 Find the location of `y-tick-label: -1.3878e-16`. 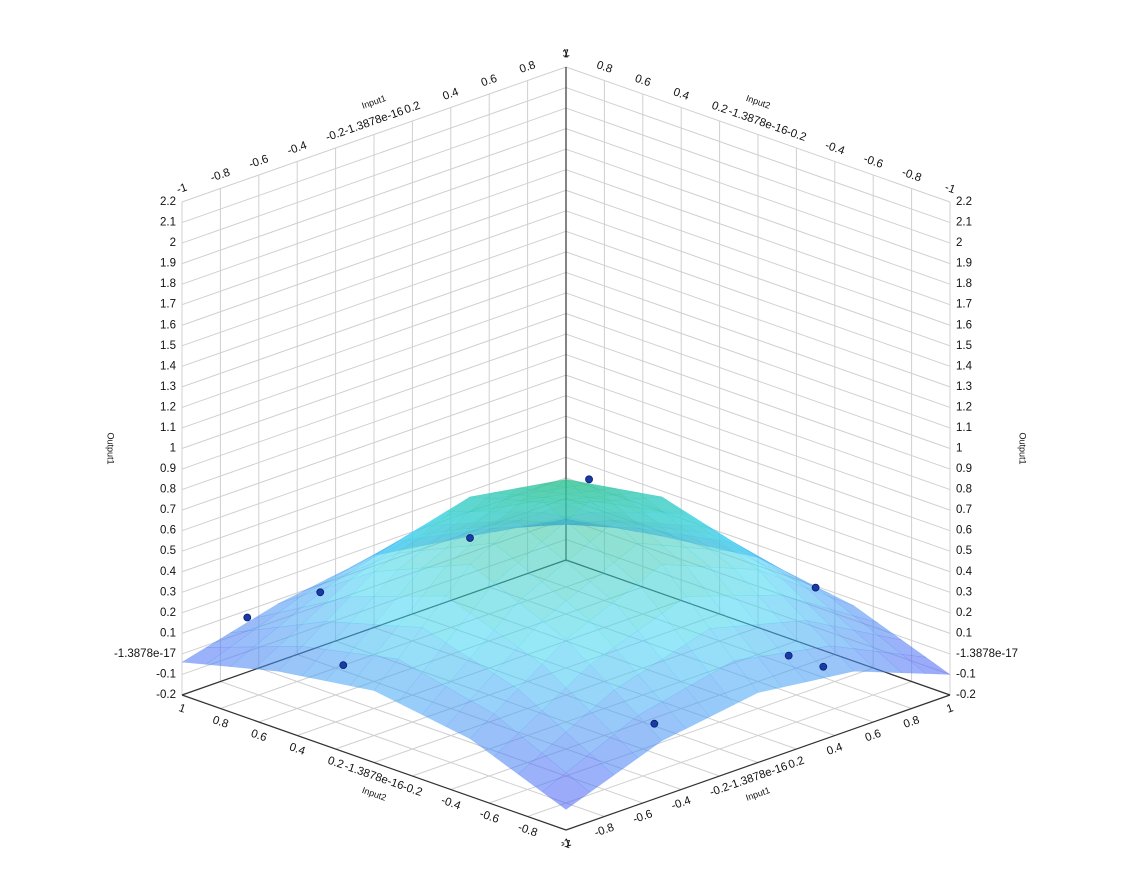

y-tick-label: -1.3878e-16 is located at coordinates (758, 122).